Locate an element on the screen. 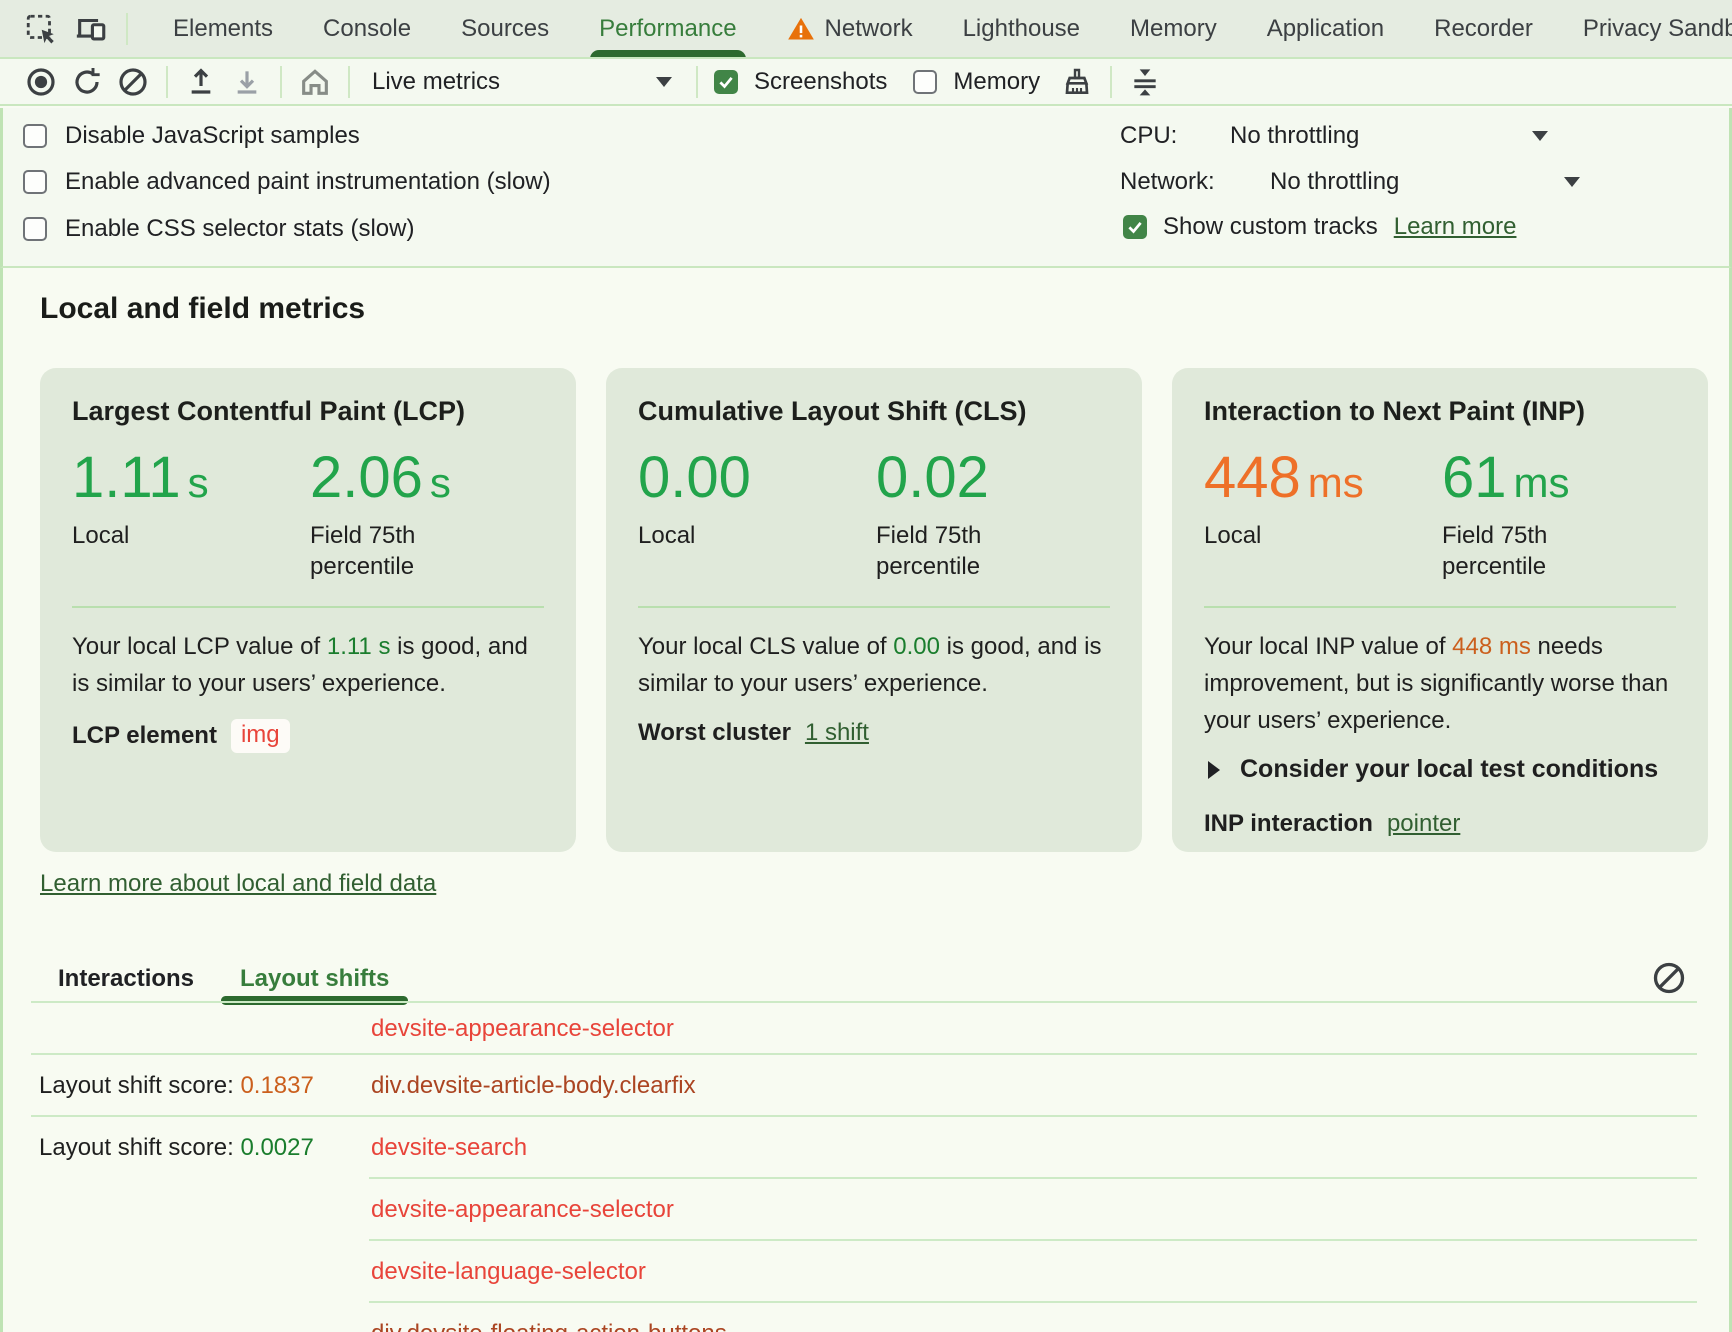  disable-js-samples-row: Disable JavaScript samples is located at coordinates (191, 136).